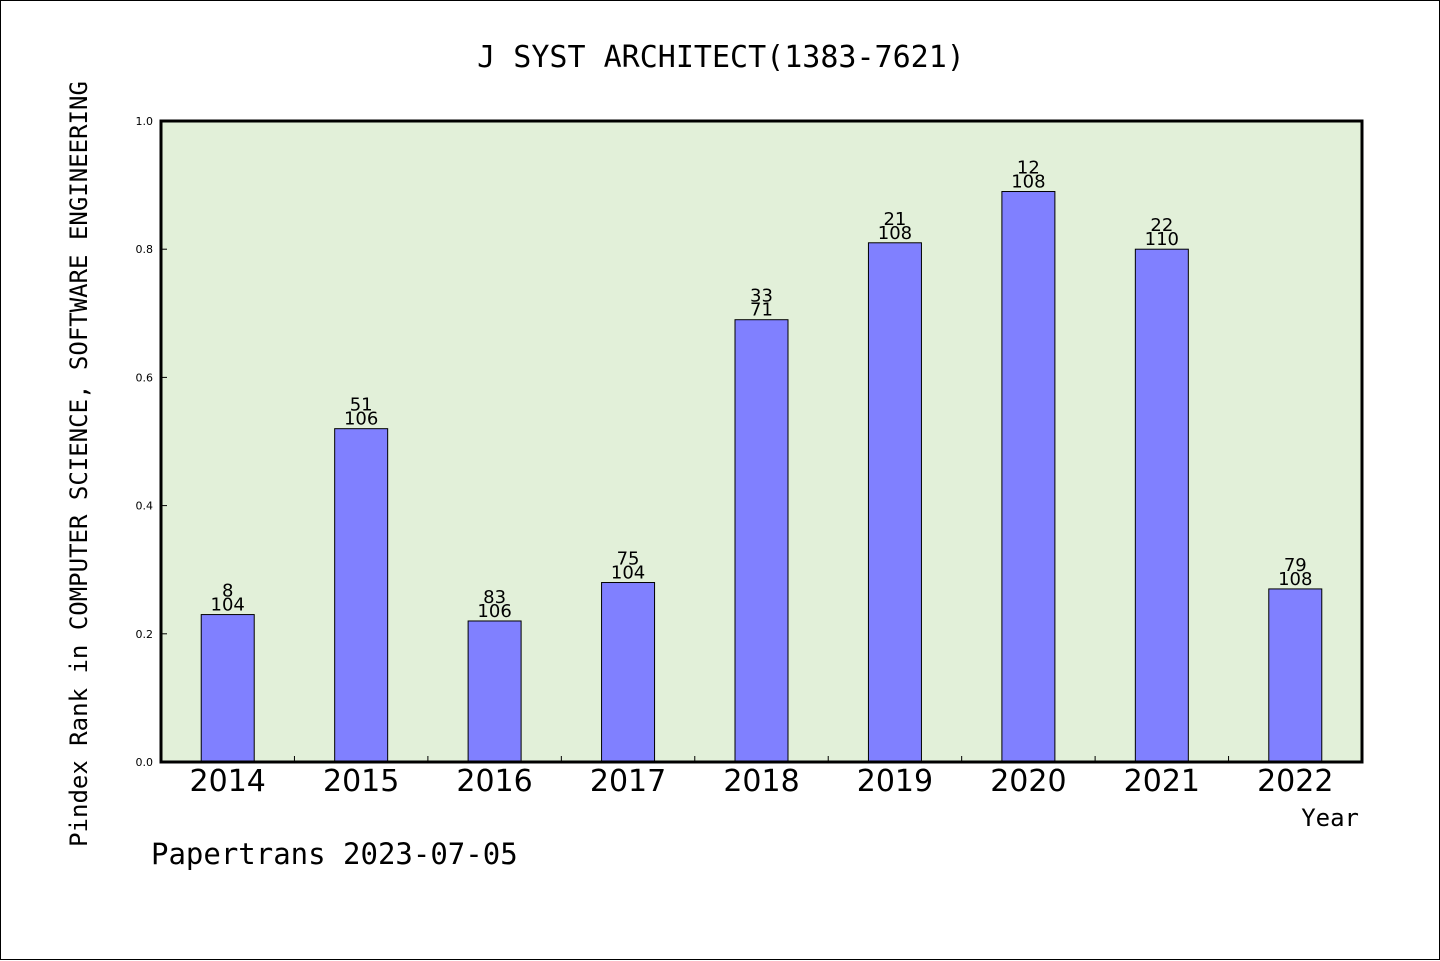 The height and width of the screenshot is (961, 1440). Describe the element at coordinates (494, 611) in the screenshot. I see `bar-total-label-2016: 106` at that location.